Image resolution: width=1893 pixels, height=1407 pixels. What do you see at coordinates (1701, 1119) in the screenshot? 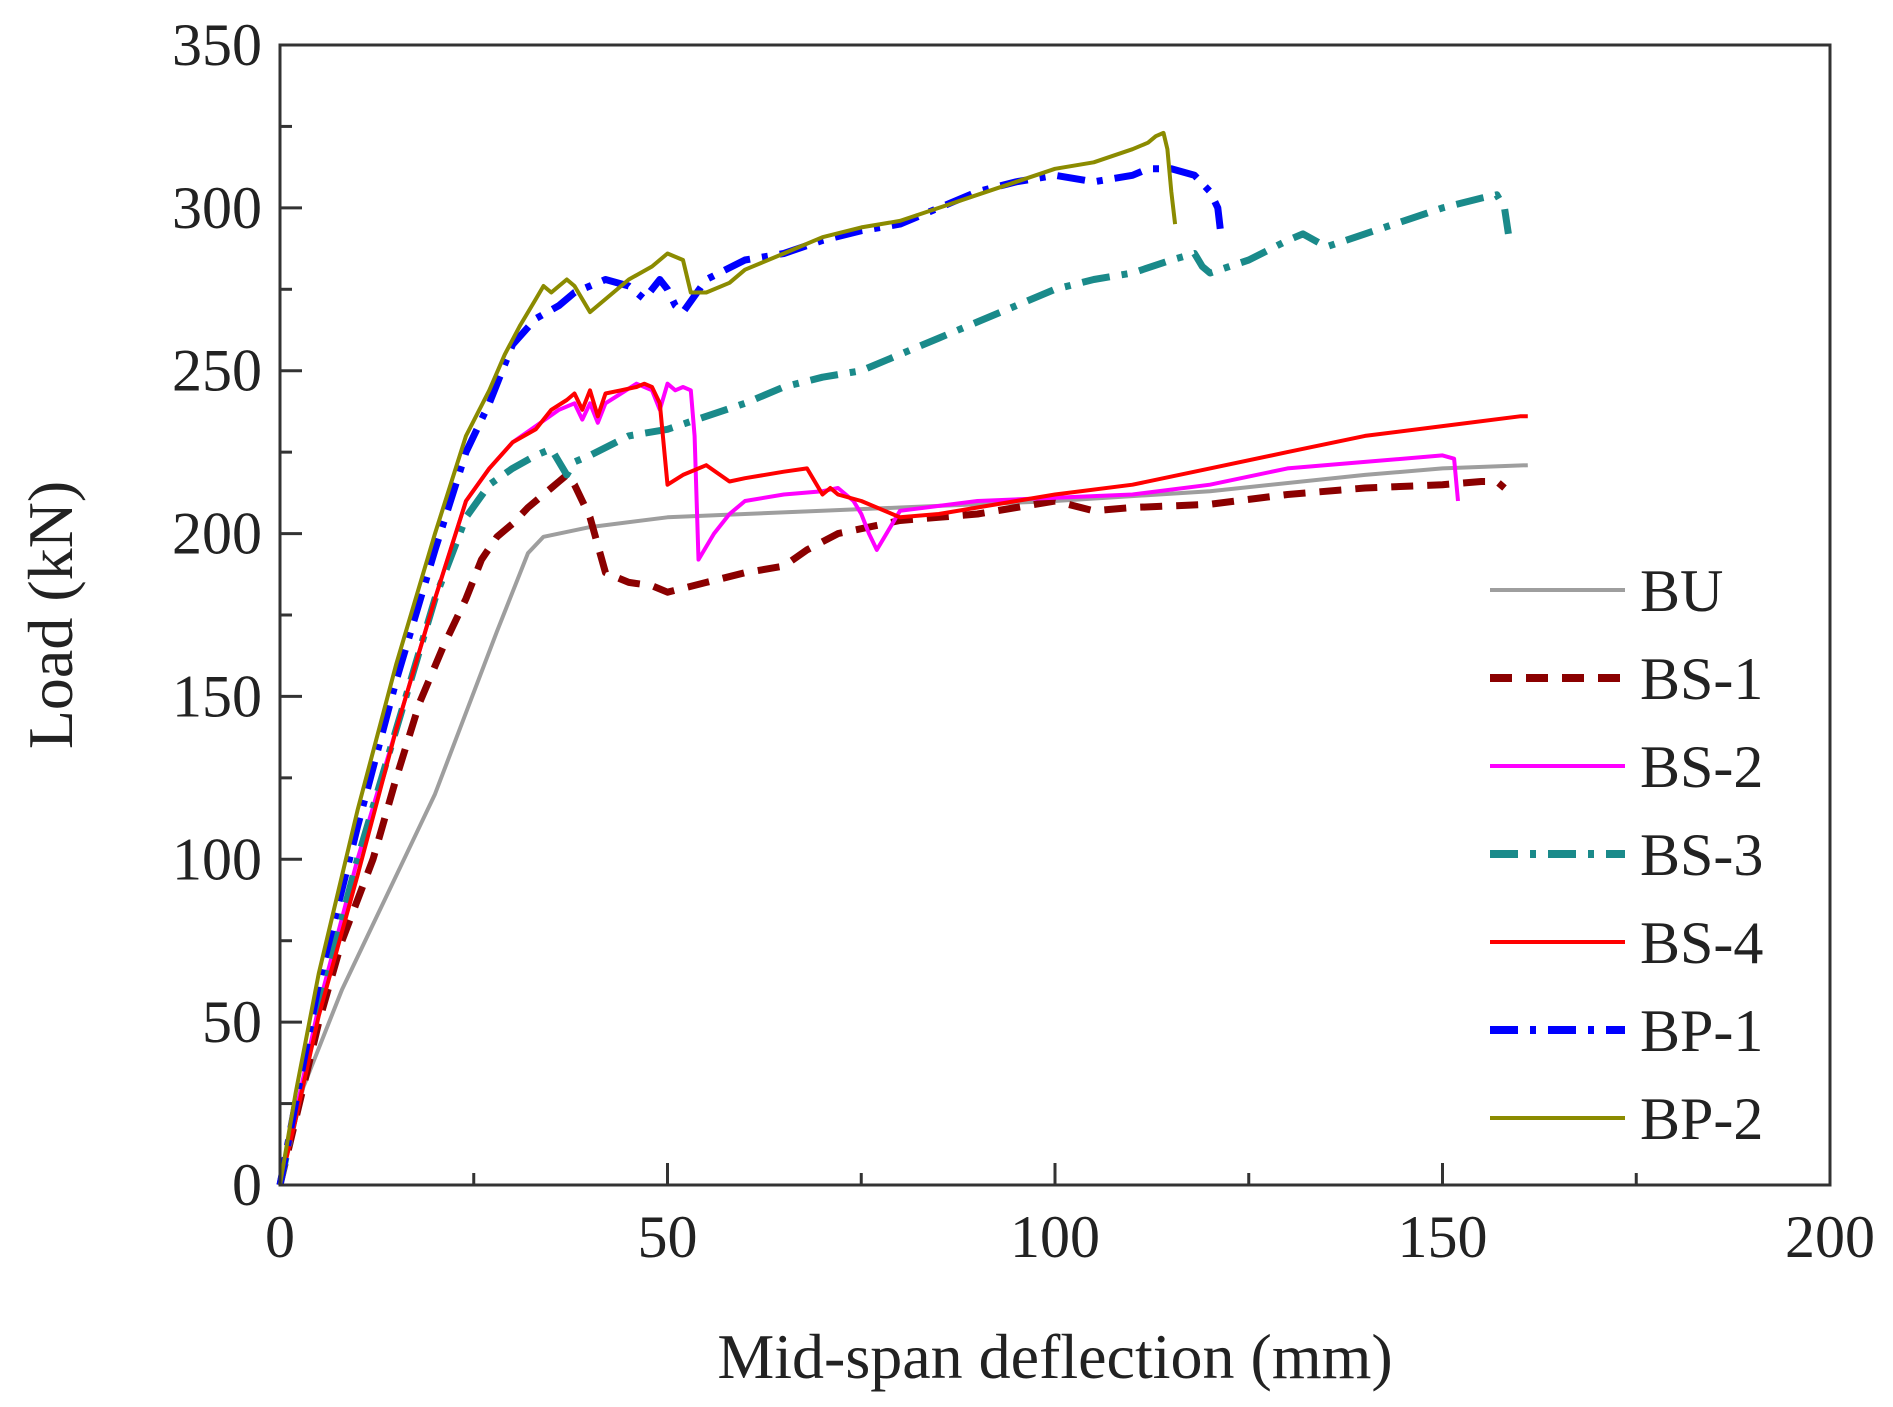
I see `legend-label-bp-2: BP-2` at bounding box center [1701, 1119].